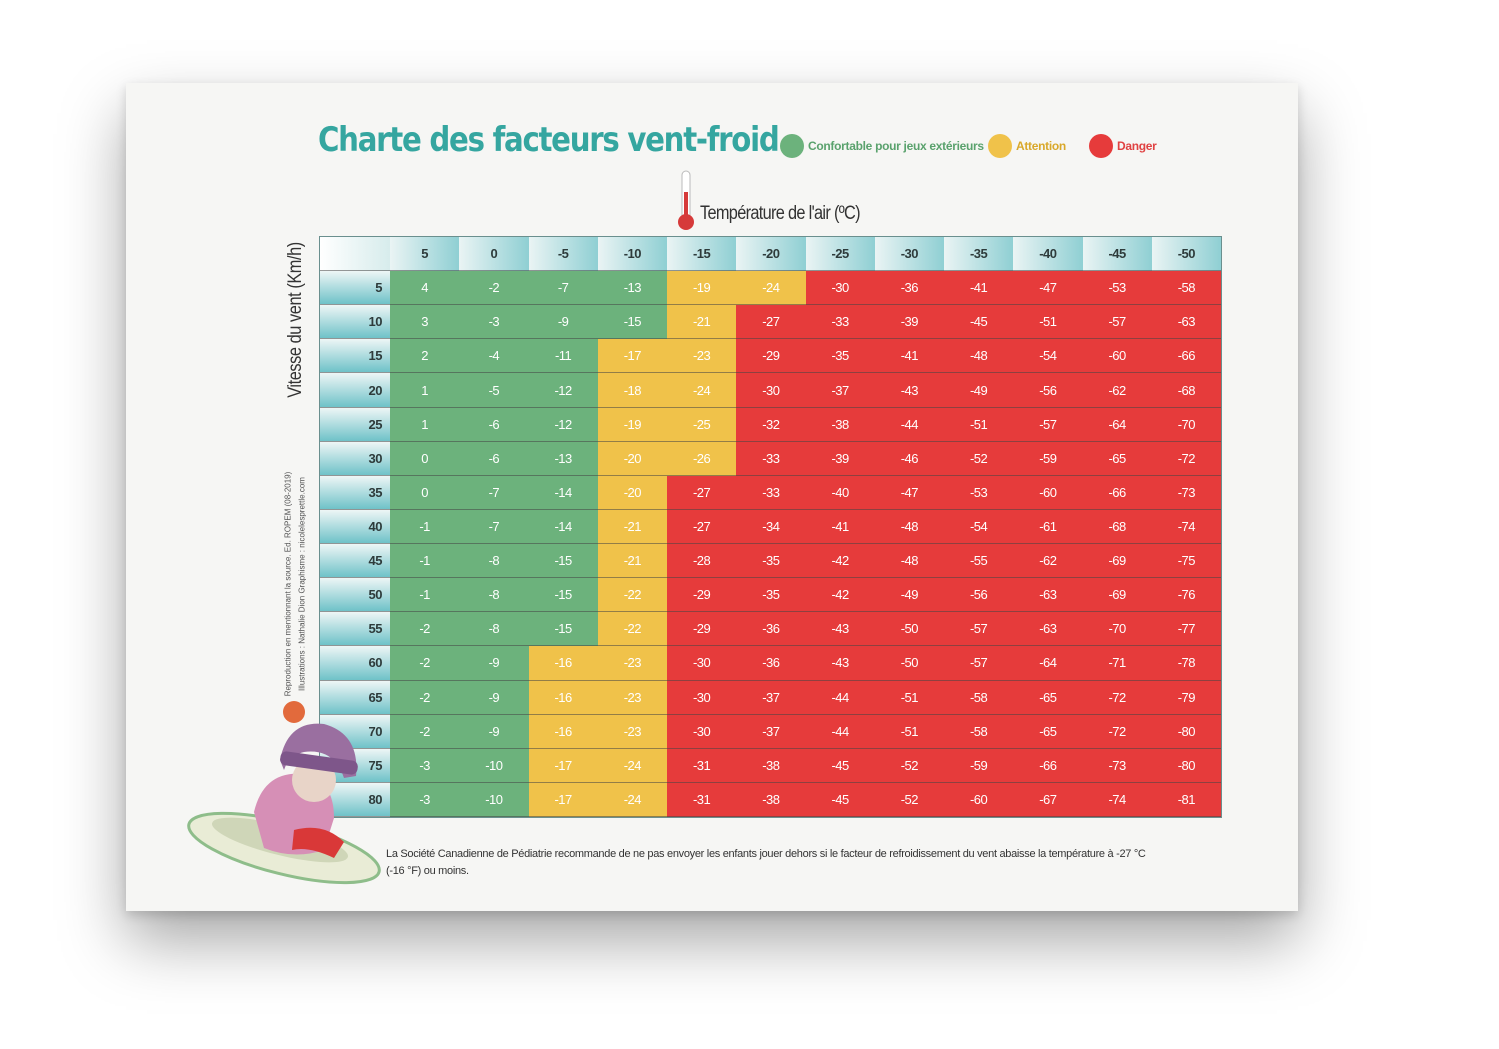 The width and height of the screenshot is (1499, 1049). I want to click on x-axis-label: Température de l'air (ºC), so click(780, 213).